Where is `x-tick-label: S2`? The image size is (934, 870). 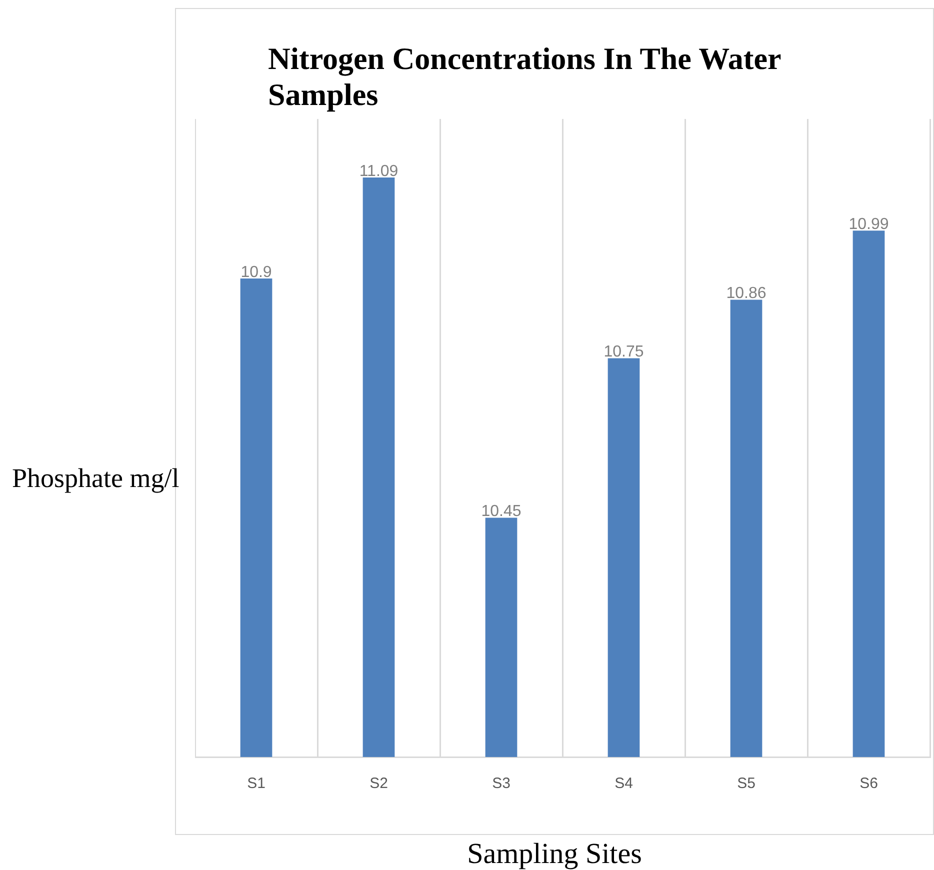
x-tick-label: S2 is located at coordinates (379, 783).